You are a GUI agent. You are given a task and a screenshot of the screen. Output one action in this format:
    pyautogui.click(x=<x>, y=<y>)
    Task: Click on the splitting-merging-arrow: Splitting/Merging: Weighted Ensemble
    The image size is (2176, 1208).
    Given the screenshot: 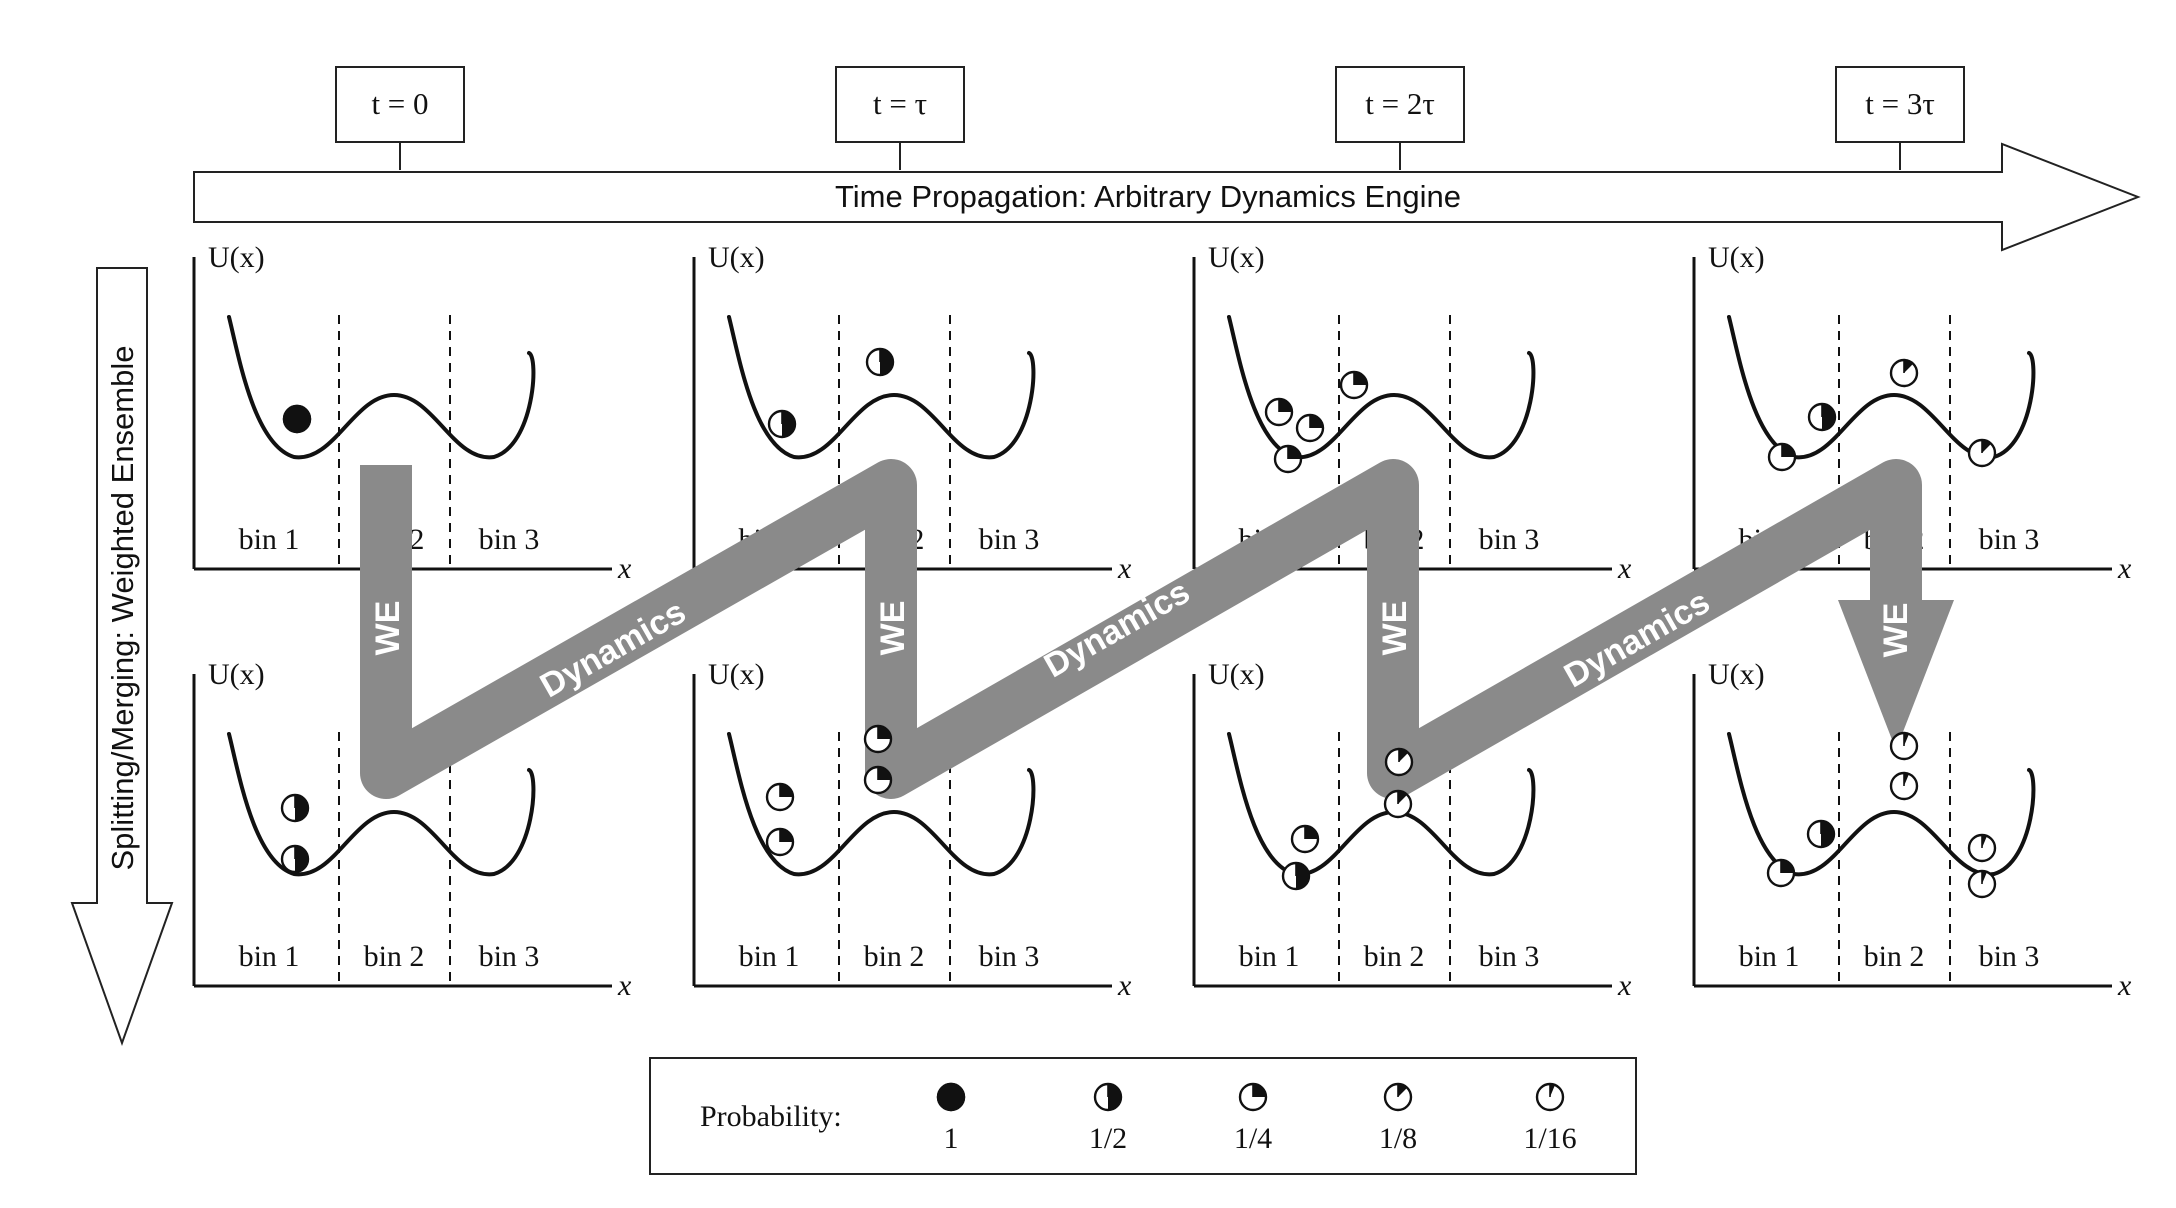 What is the action you would take?
    pyautogui.click(x=122, y=656)
    